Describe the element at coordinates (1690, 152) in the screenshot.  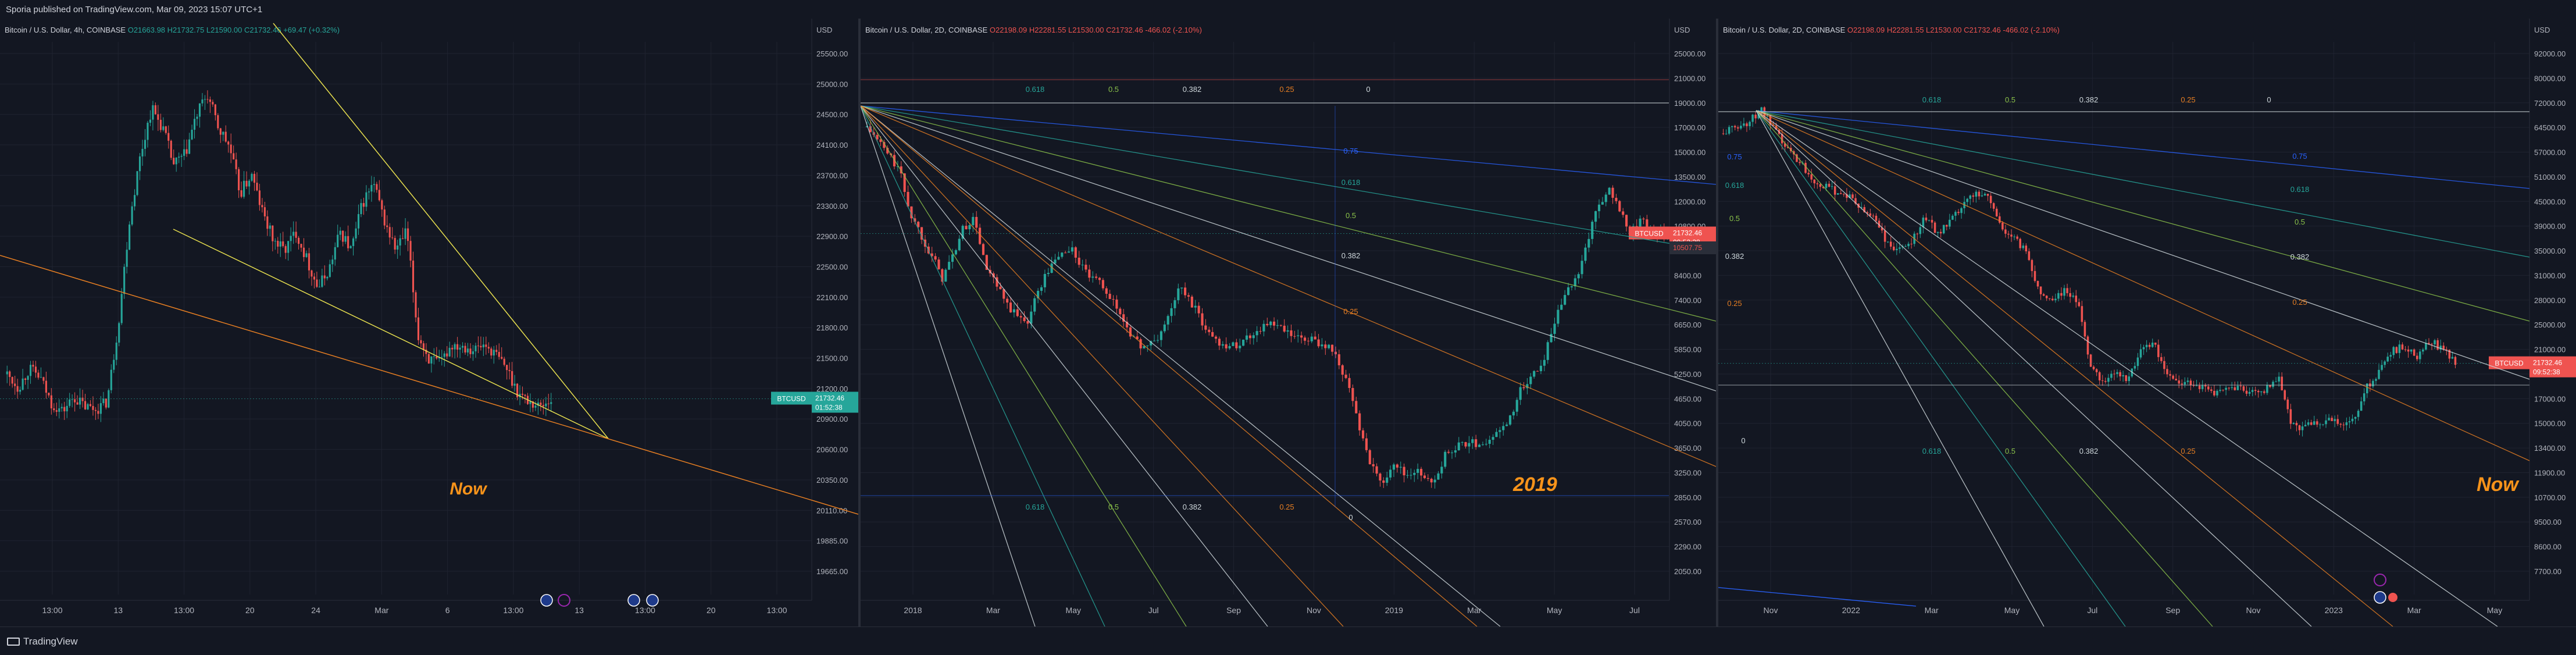
I see `y-tick-label: 15000.00` at that location.